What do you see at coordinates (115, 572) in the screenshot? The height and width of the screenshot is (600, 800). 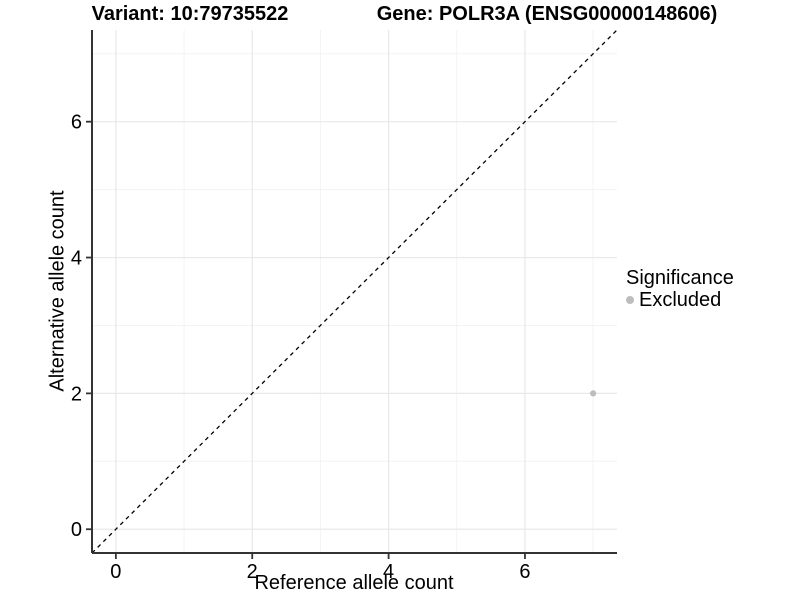 I see `x-tick-label: 0` at bounding box center [115, 572].